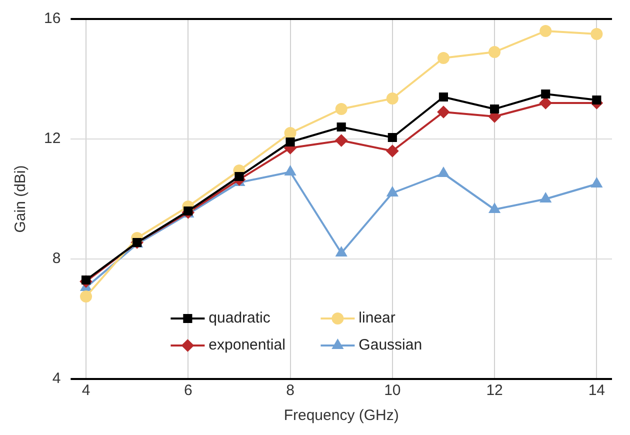  I want to click on legend-label: quadratic, so click(239, 318).